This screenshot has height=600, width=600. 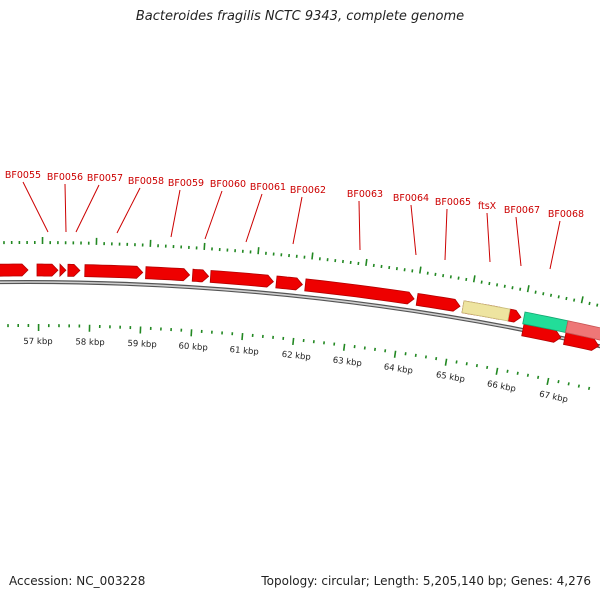 What do you see at coordinates (65, 177) in the screenshot?
I see `gene-label: BF0056` at bounding box center [65, 177].